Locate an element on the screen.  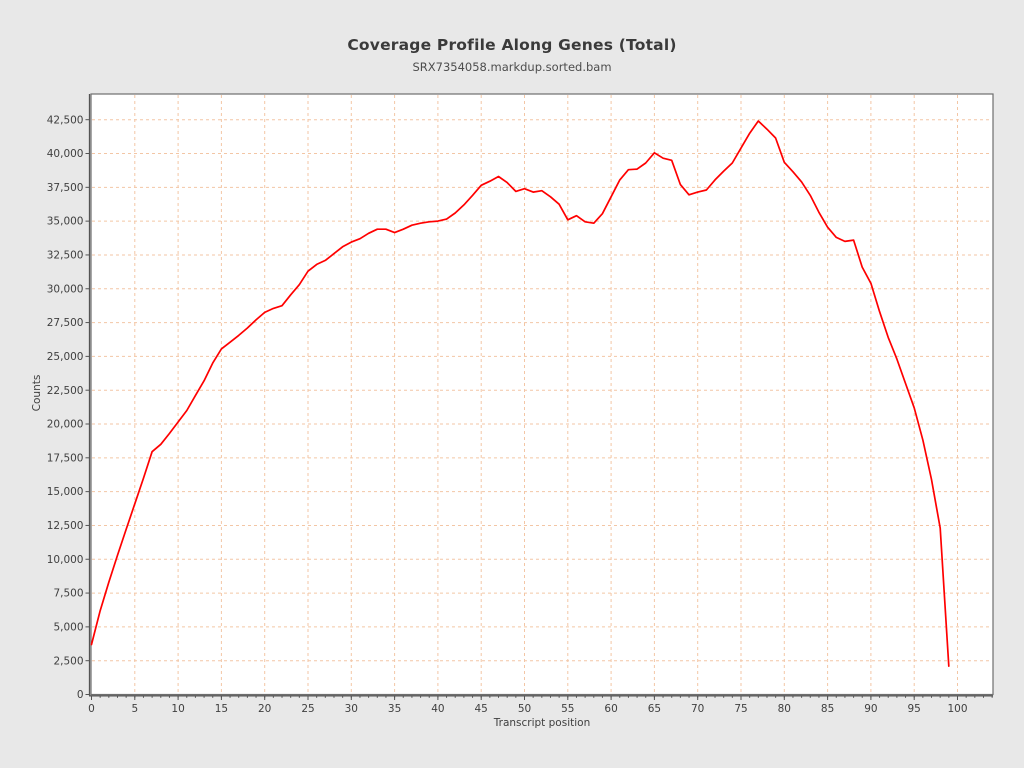
x-tick-label: 100 is located at coordinates (957, 709).